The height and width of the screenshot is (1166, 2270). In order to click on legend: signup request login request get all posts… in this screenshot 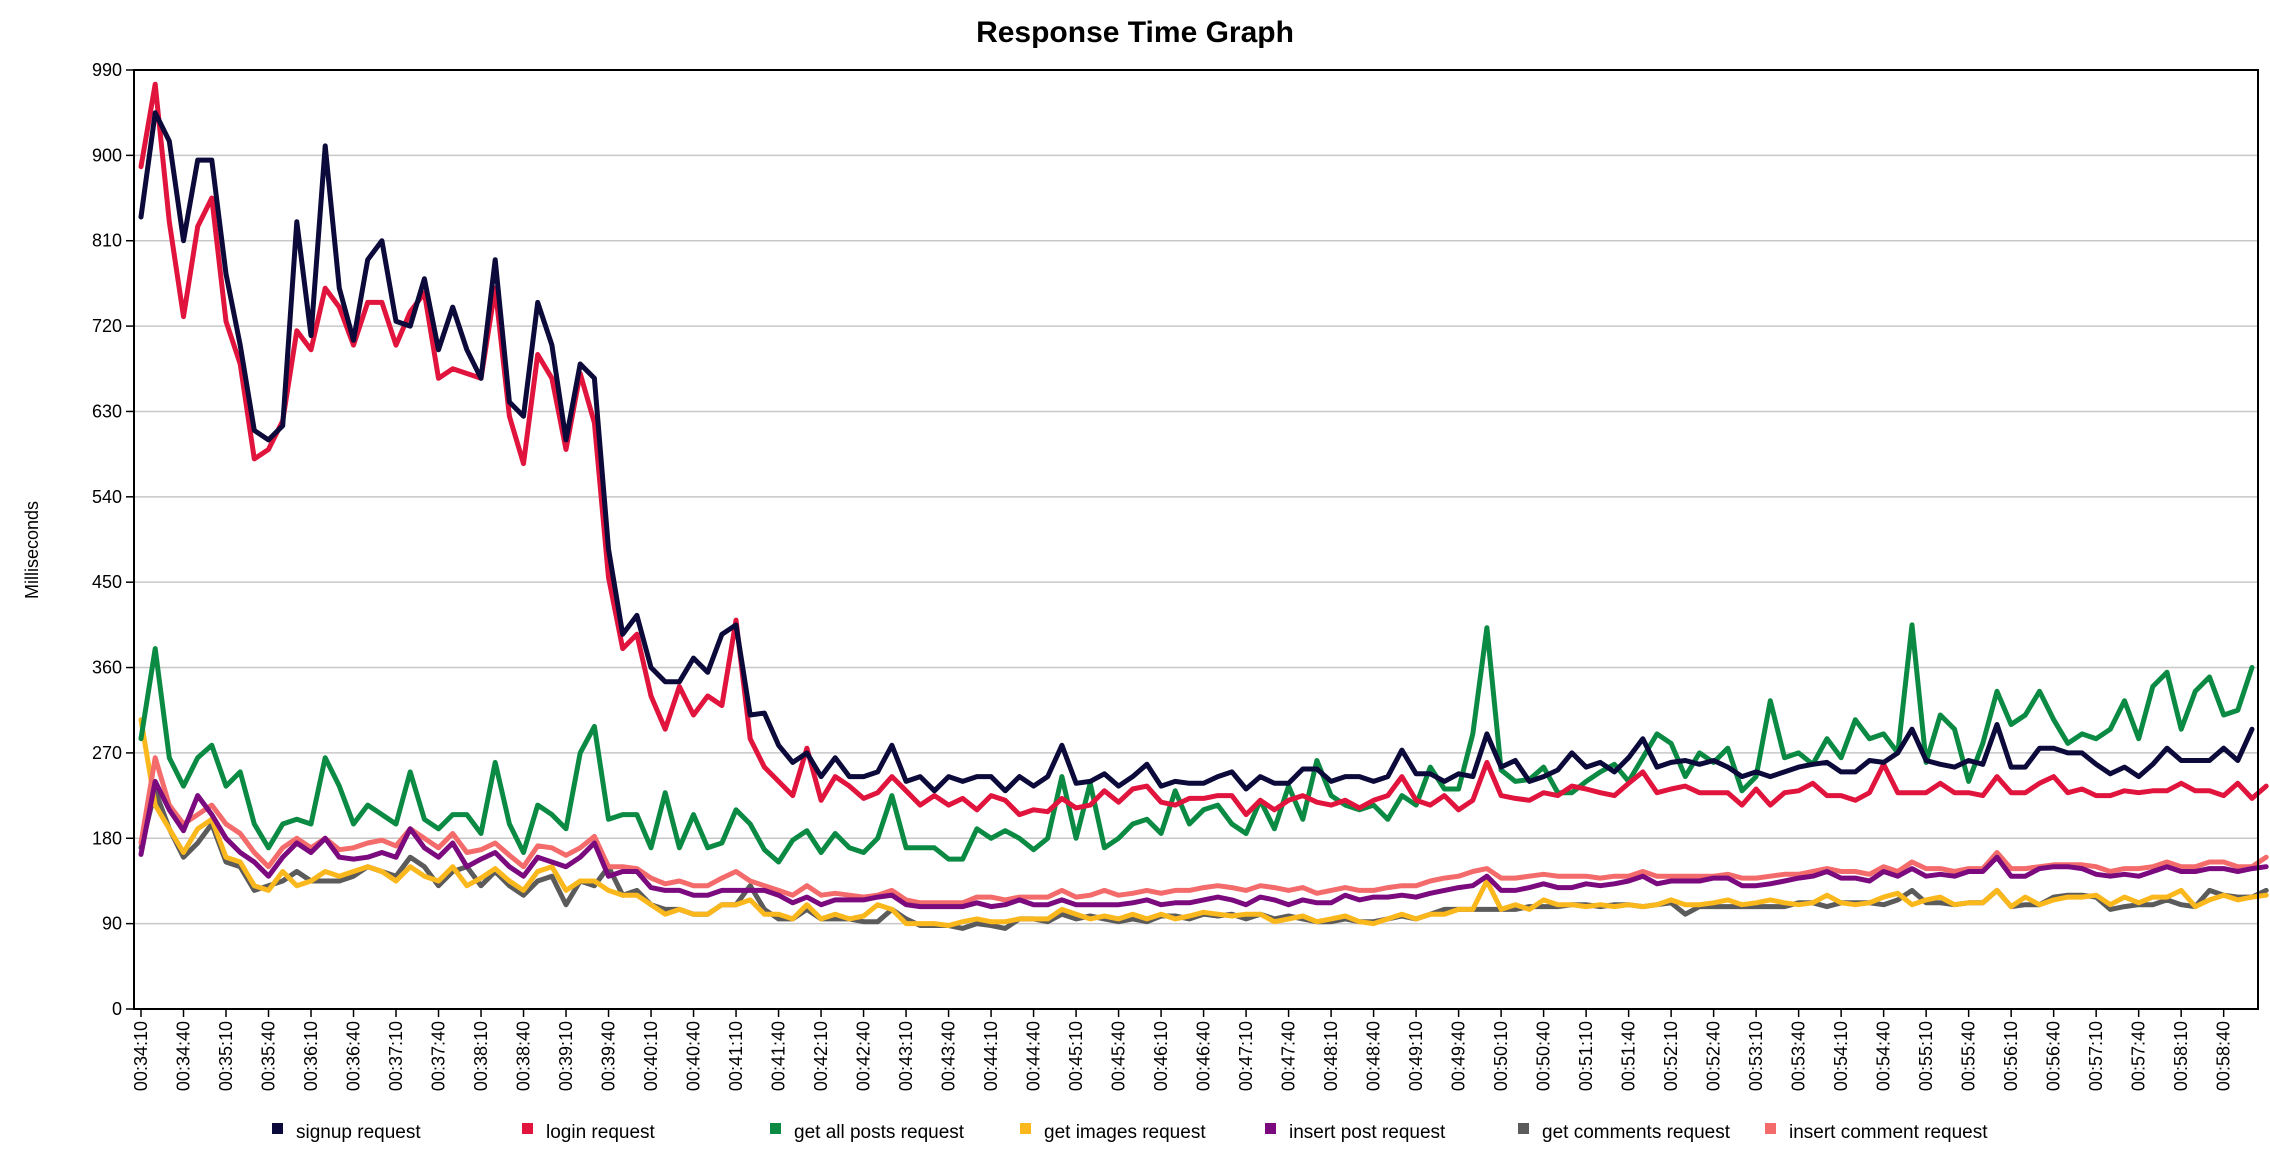, I will do `click(1130, 1132)`.